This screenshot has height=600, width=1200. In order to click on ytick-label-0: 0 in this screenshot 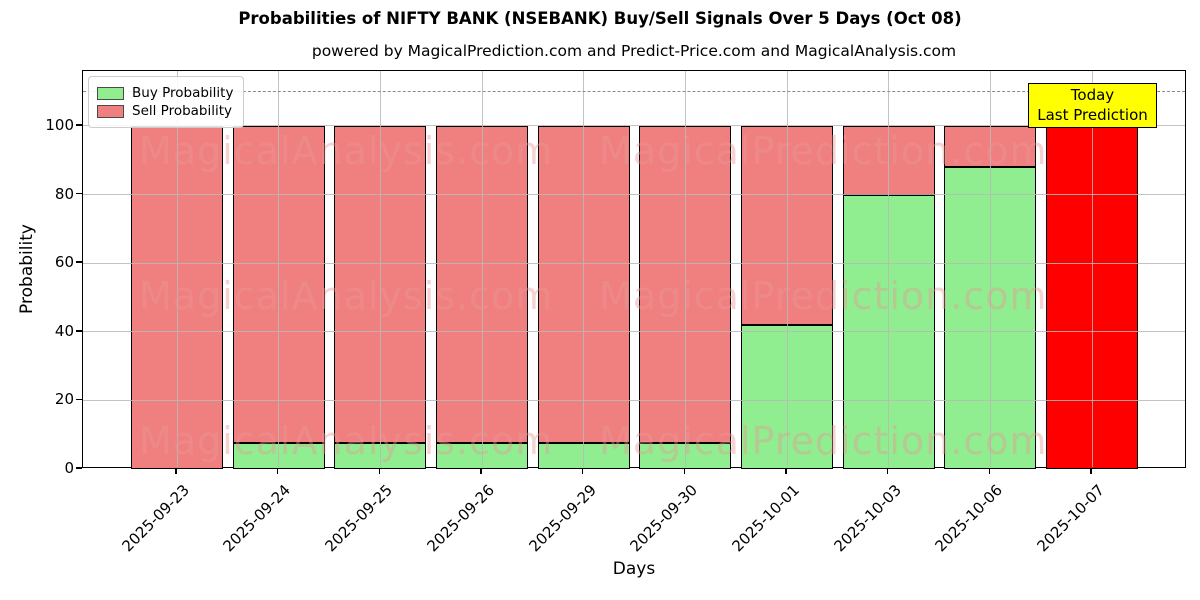, I will do `click(69, 468)`.